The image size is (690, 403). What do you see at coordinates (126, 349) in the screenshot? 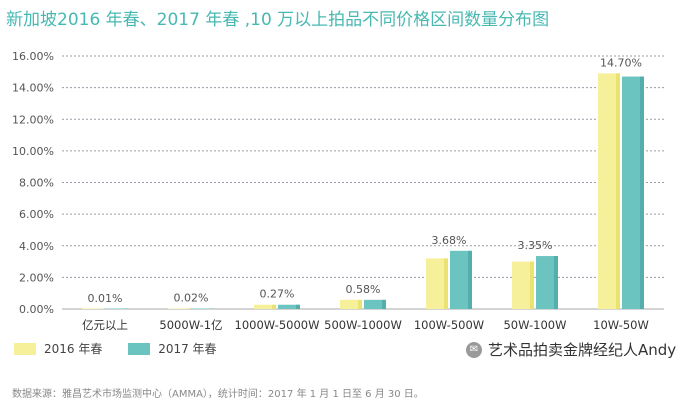
I see `legend: 2016 年春 2017 年春` at bounding box center [126, 349].